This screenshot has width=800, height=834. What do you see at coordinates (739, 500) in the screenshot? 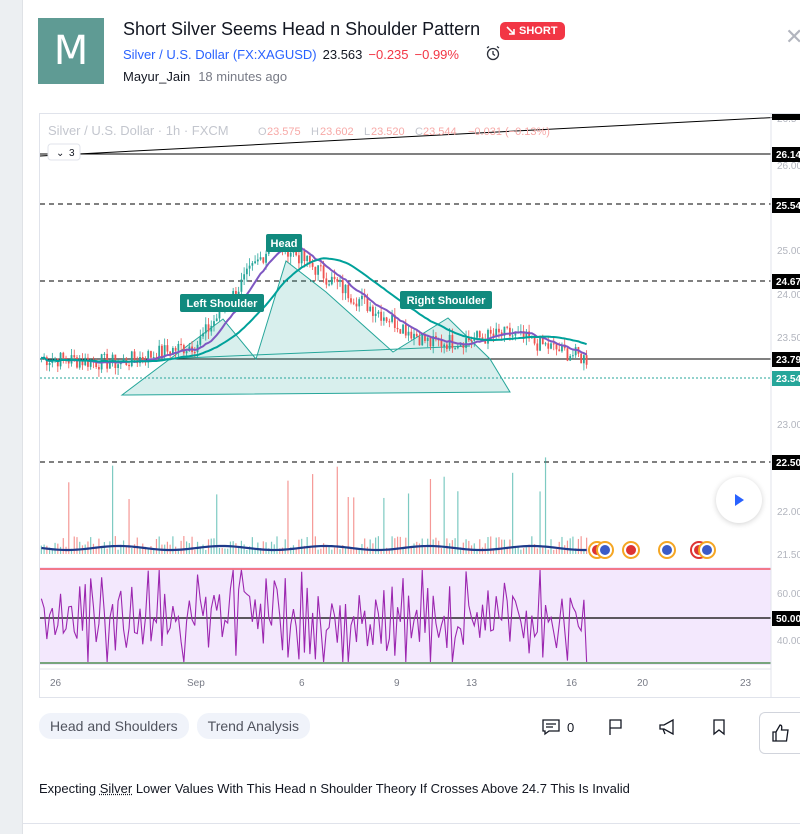
I see `play-replay-button` at bounding box center [739, 500].